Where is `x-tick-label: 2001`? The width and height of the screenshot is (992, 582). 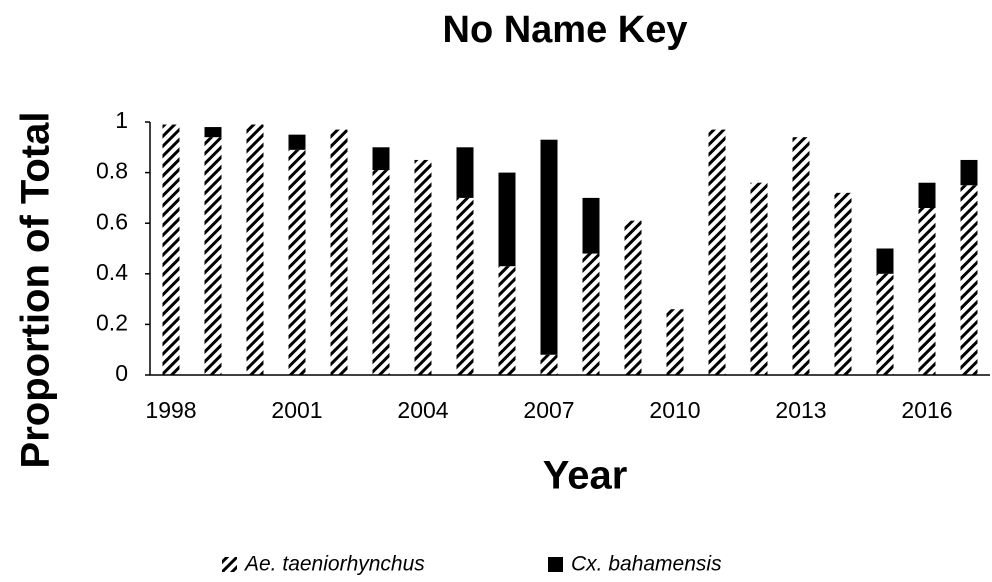
x-tick-label: 2001 is located at coordinates (296, 410).